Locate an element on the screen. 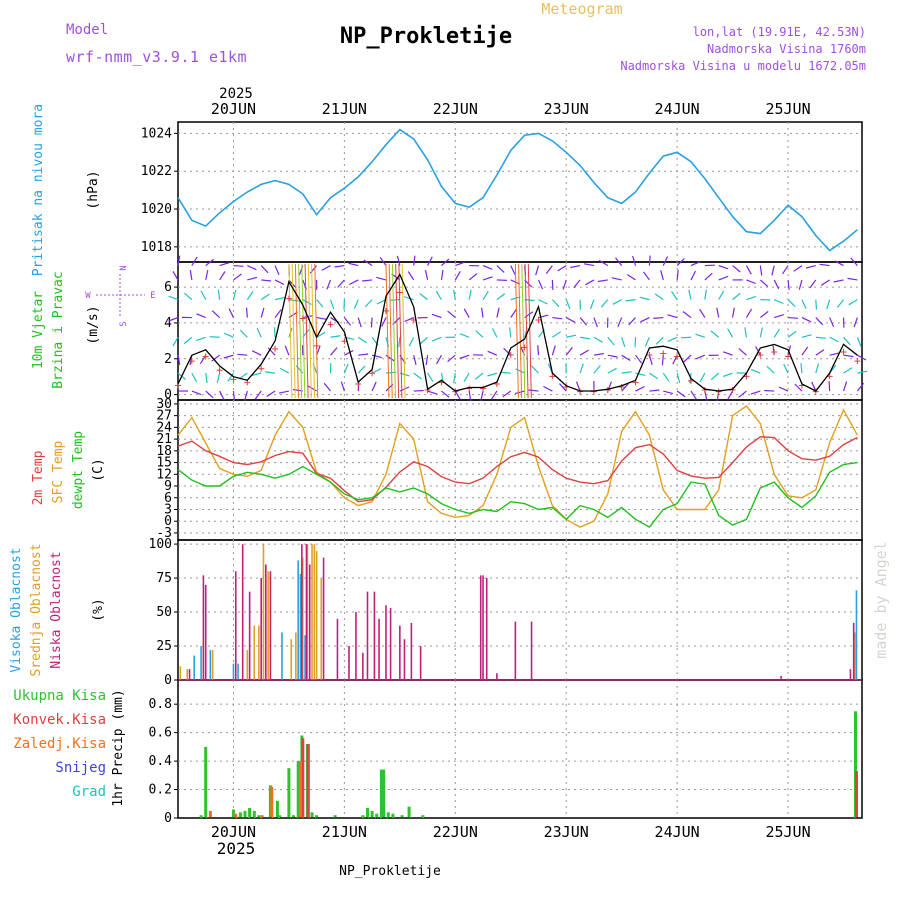 This screenshot has height=904, width=900. precip-legend-frozen: Zaledj.Kisa is located at coordinates (59, 744).